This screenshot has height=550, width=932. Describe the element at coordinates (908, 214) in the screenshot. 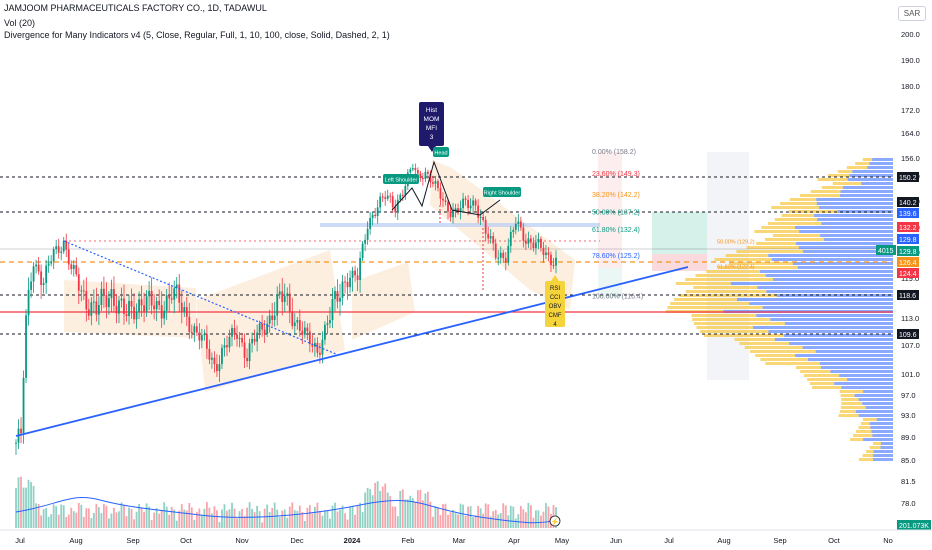

I see `price-badge-text: 139.6` at that location.